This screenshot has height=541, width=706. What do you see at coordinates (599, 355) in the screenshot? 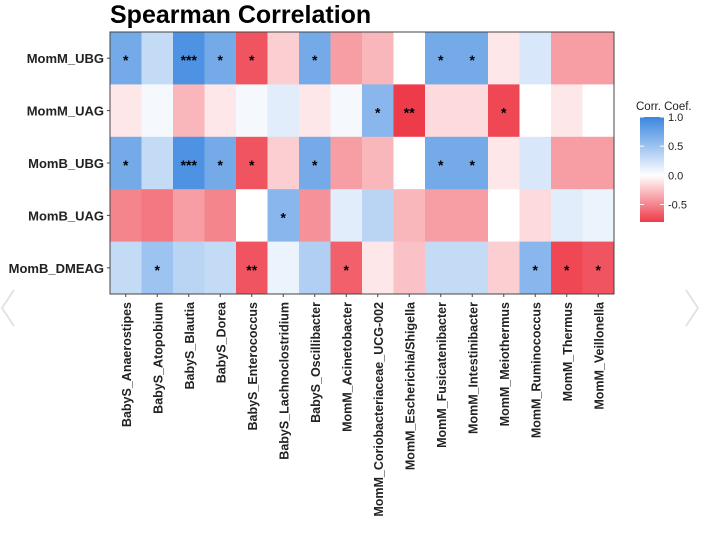
I see `column-label: MomM_Veillonella` at bounding box center [599, 355].